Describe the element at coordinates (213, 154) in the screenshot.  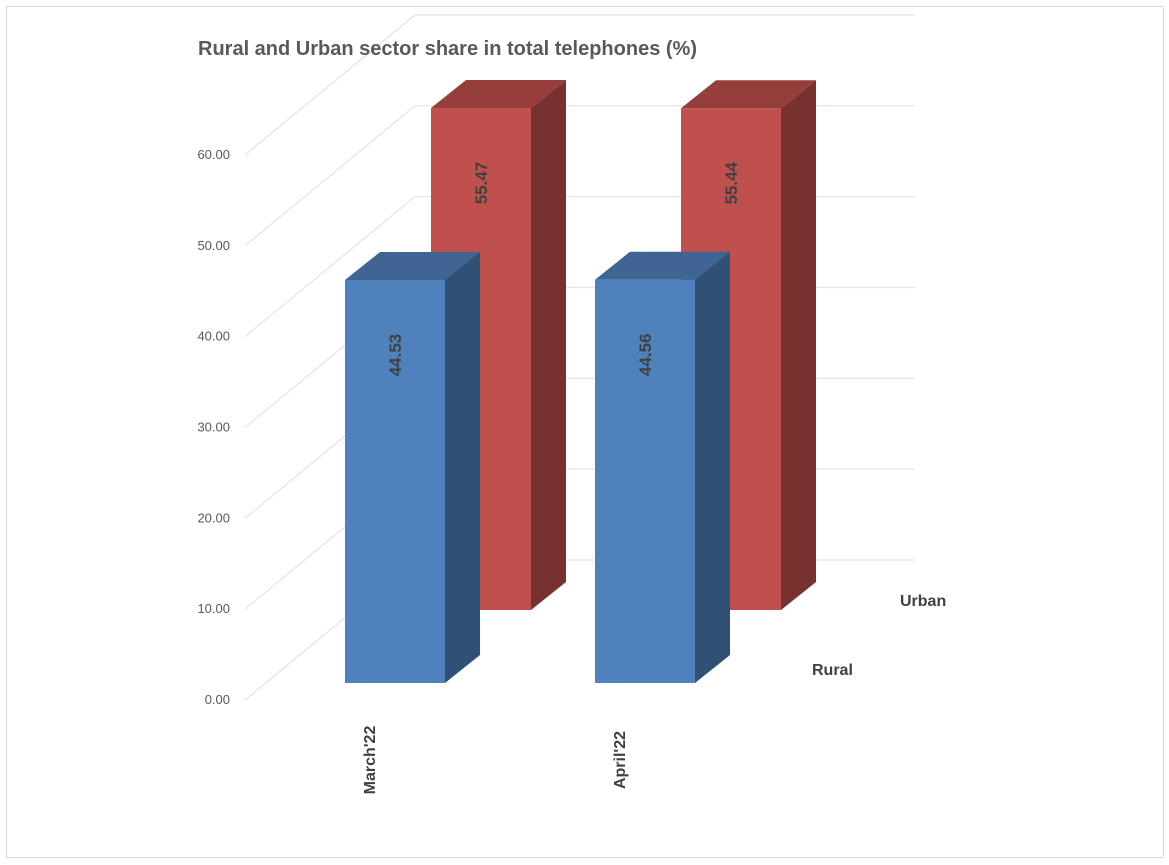
I see `y-tick-label: 60.00` at that location.